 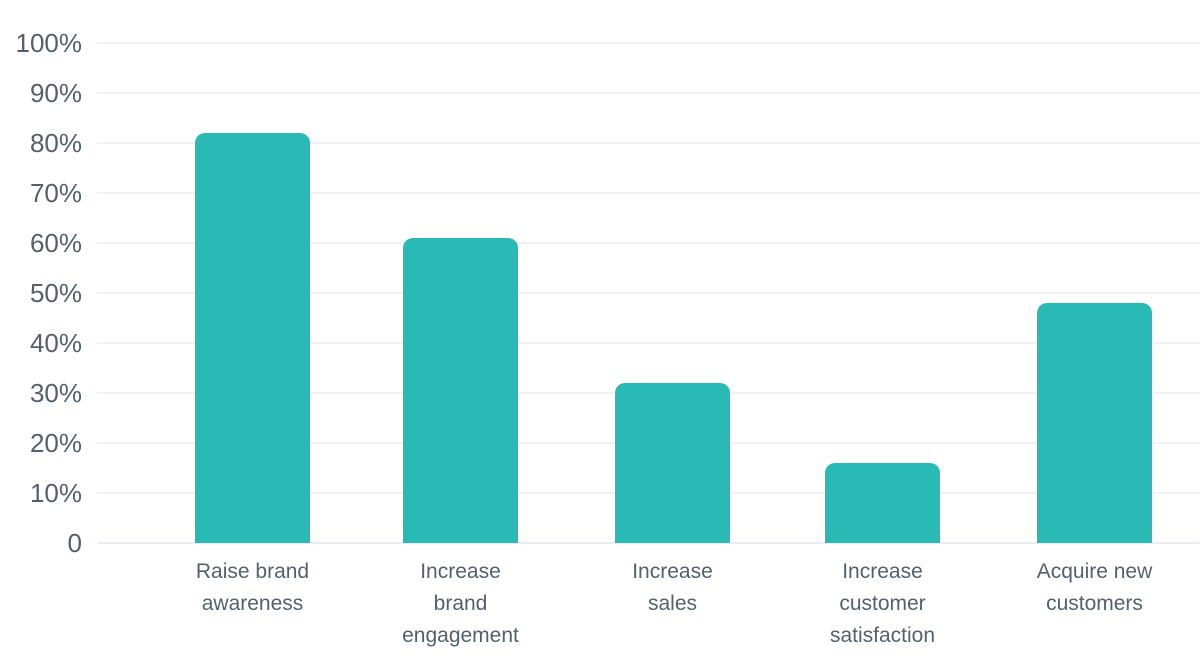 I want to click on y-tick-label: 60%, so click(x=55, y=243).